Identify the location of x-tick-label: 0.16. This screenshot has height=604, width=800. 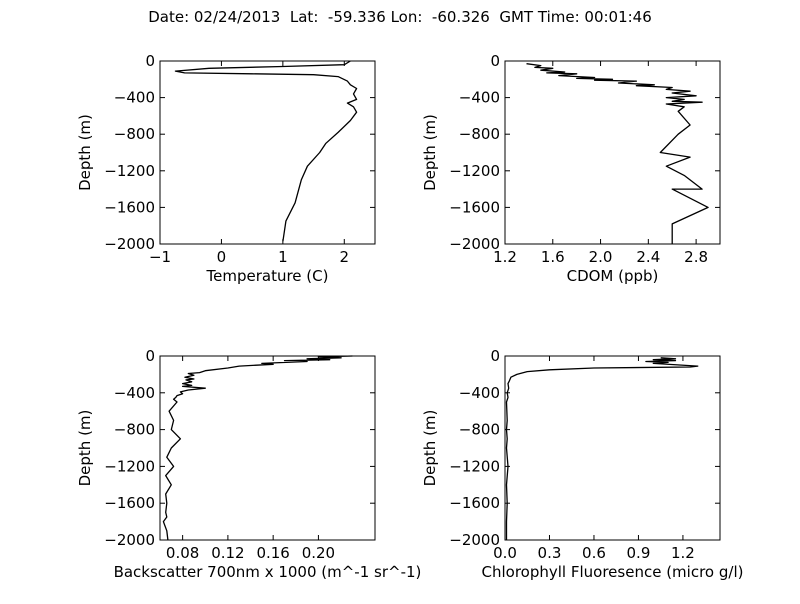
(272, 553).